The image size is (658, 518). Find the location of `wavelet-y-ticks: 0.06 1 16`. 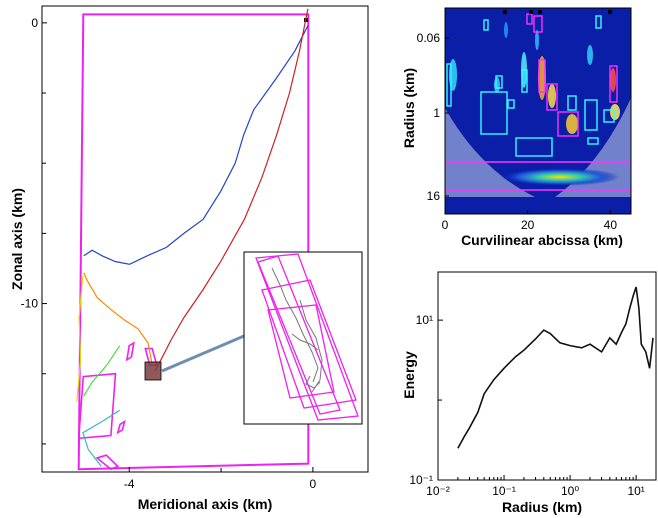

wavelet-y-ticks: 0.06 1 16 is located at coordinates (433, 117).